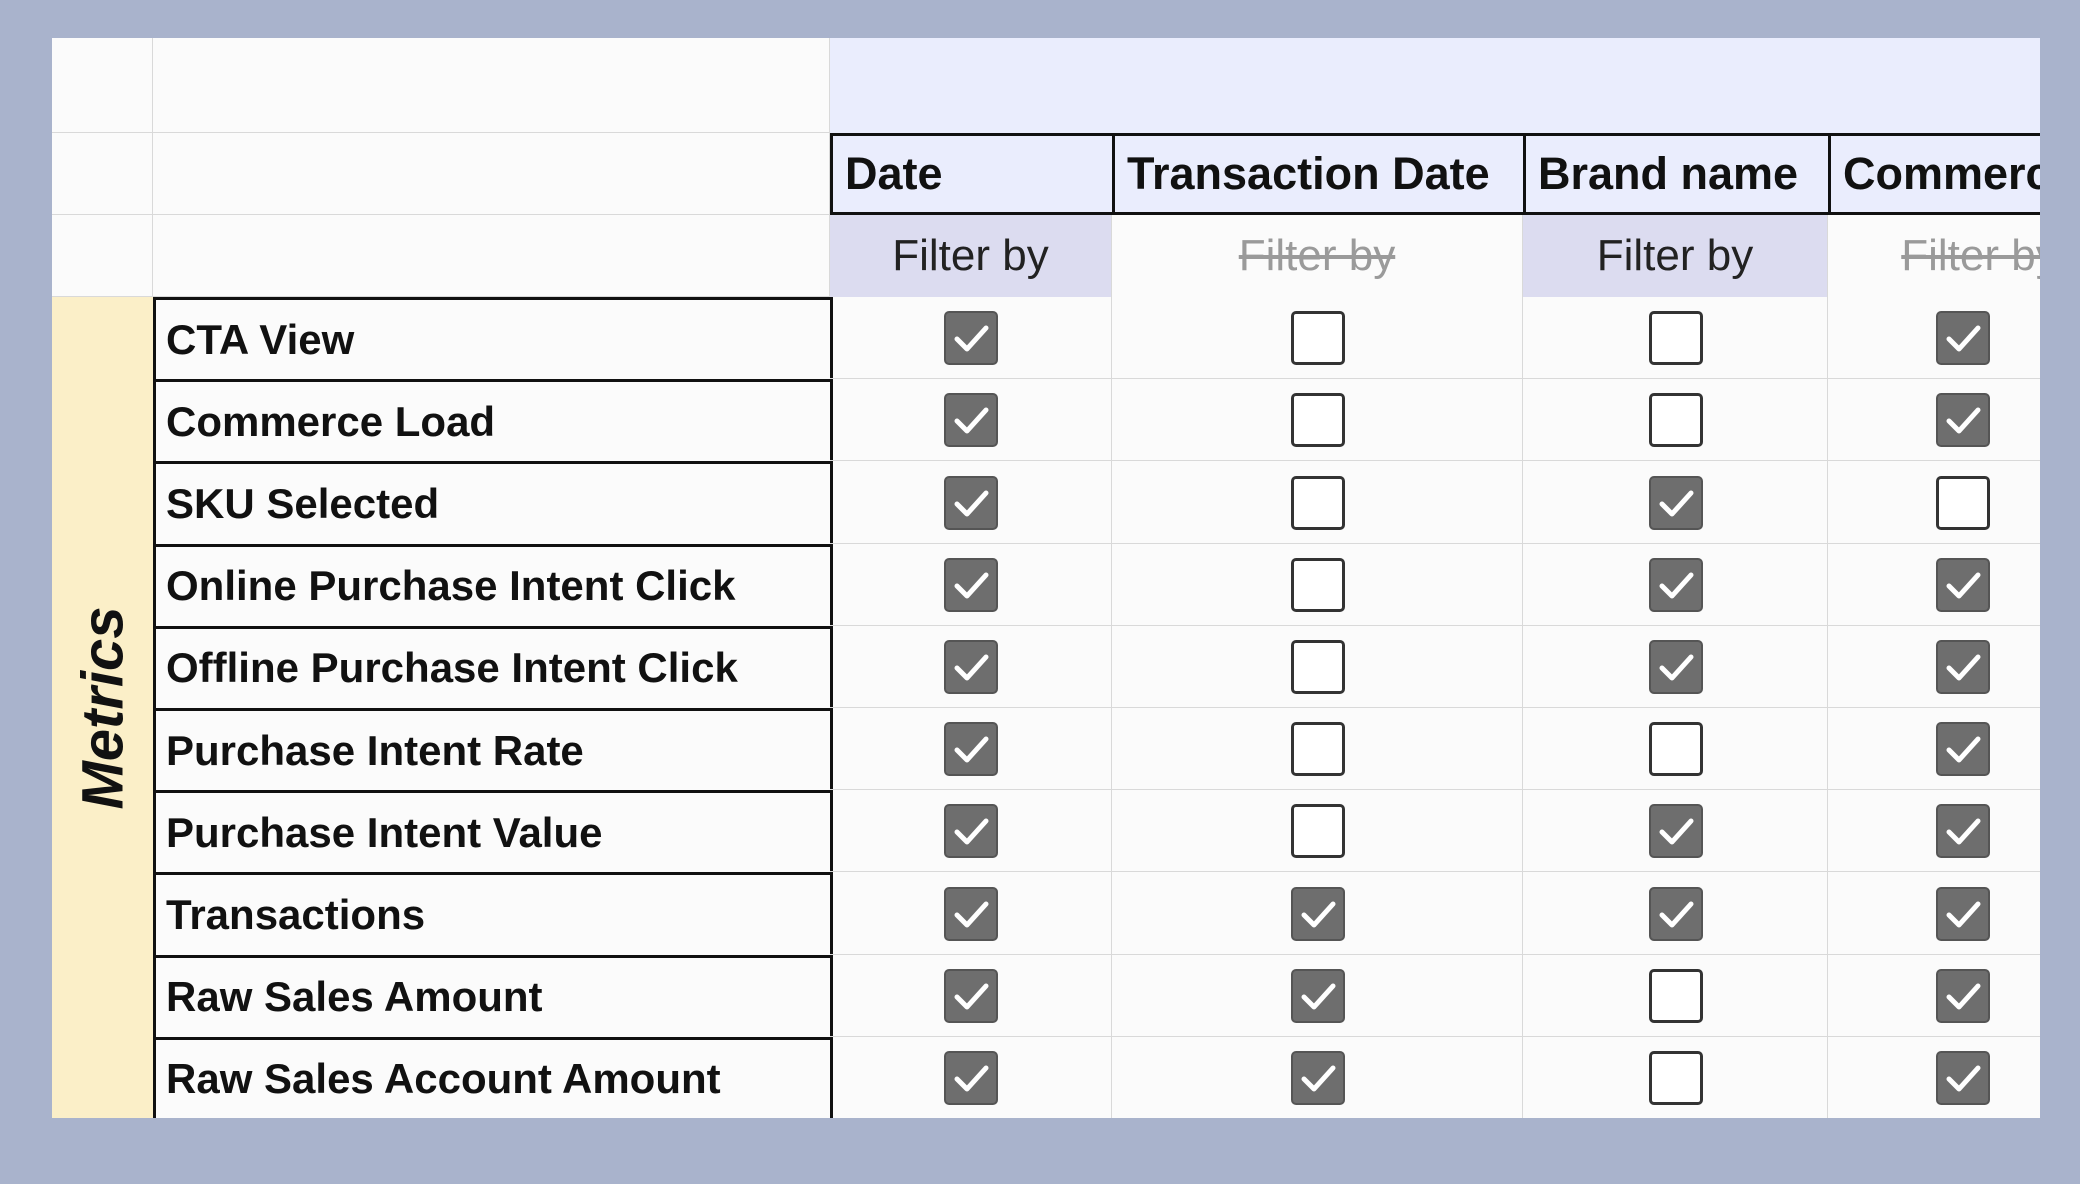 Image resolution: width=2080 pixels, height=1184 pixels. What do you see at coordinates (493, 504) in the screenshot?
I see `row-label: SKU Selected` at bounding box center [493, 504].